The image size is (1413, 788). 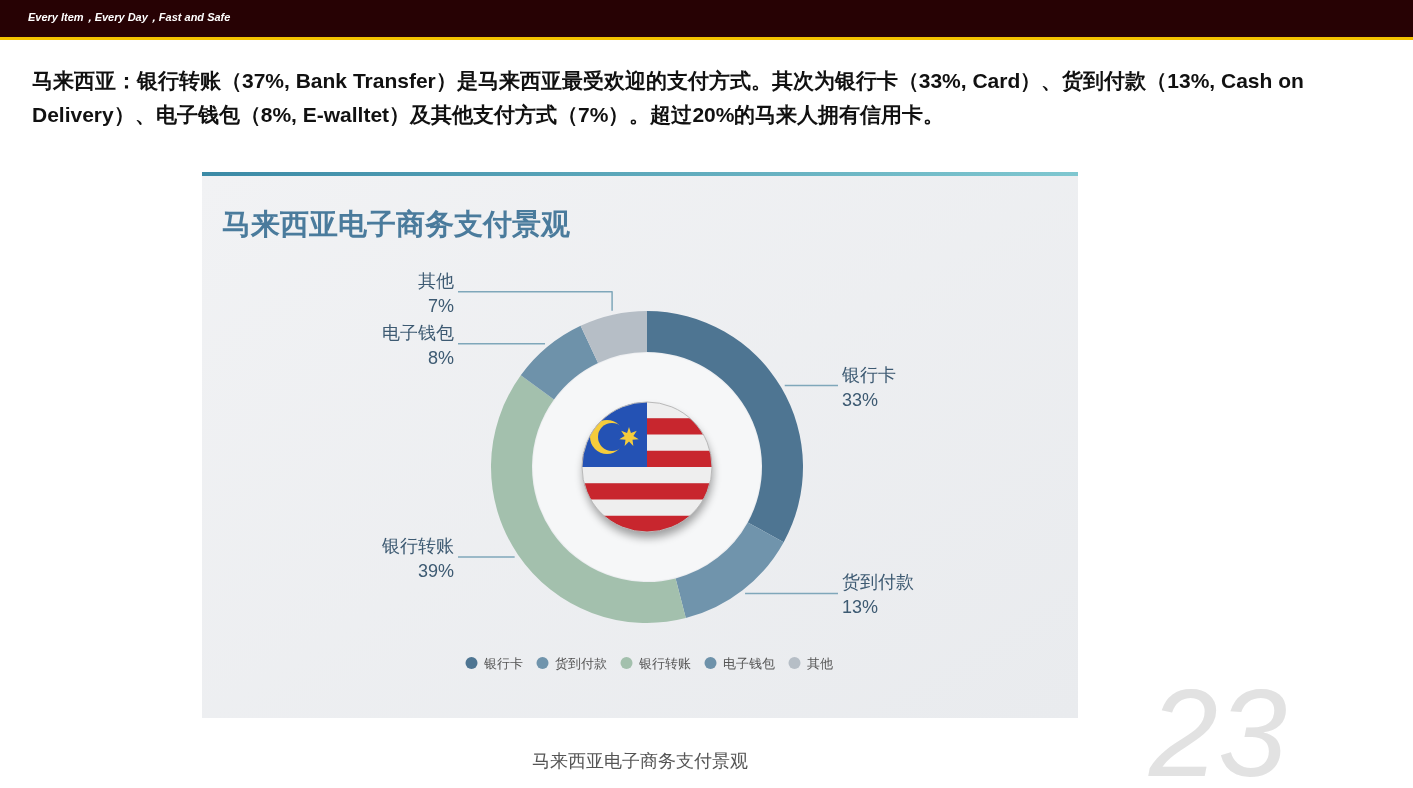 I want to click on legend-label: 银行转账, so click(x=664, y=663).